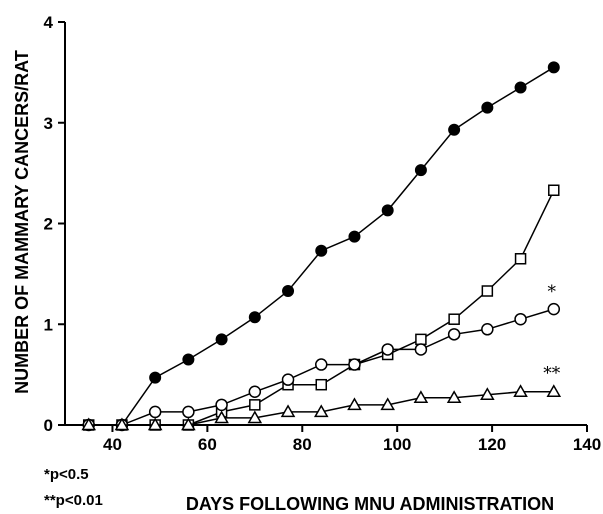 The height and width of the screenshot is (514, 603). Describe the element at coordinates (552, 292) in the screenshot. I see `significance-annotation-0: *` at that location.